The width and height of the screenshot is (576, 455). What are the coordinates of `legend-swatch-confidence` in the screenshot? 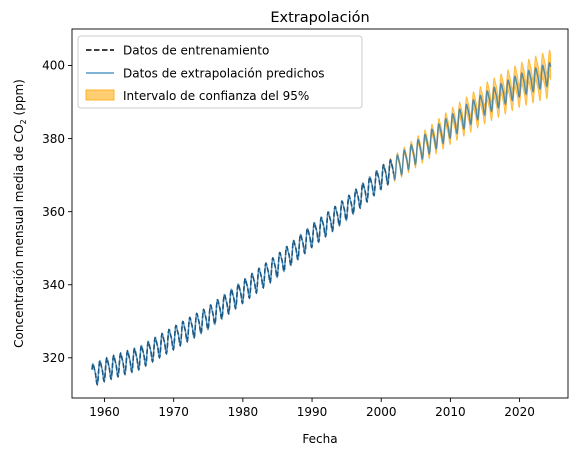 It's located at (100, 95).